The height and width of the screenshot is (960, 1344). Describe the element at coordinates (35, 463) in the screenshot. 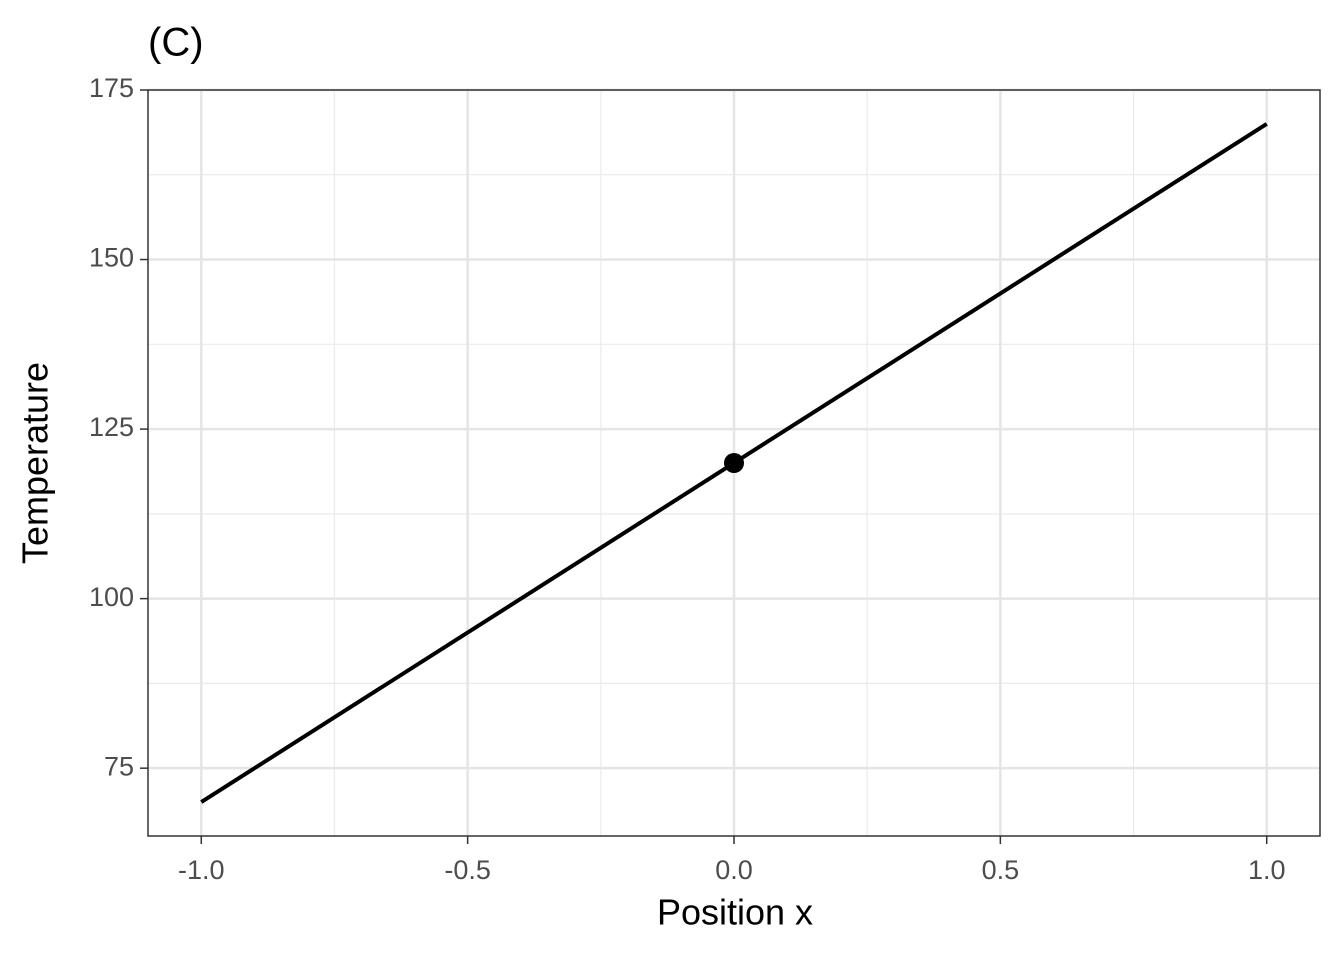

I see `y-axis-label: Temperature` at that location.